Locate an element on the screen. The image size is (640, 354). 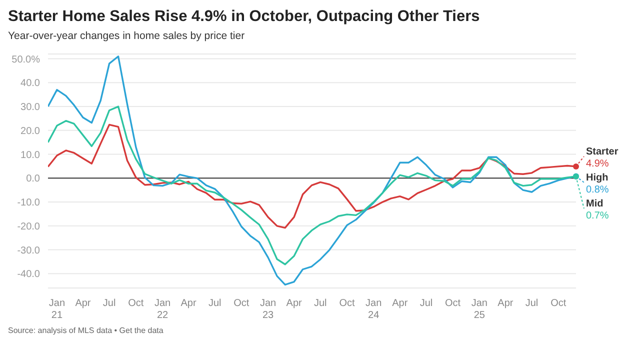
y-tick-label: 30.0 is located at coordinates (30, 108).